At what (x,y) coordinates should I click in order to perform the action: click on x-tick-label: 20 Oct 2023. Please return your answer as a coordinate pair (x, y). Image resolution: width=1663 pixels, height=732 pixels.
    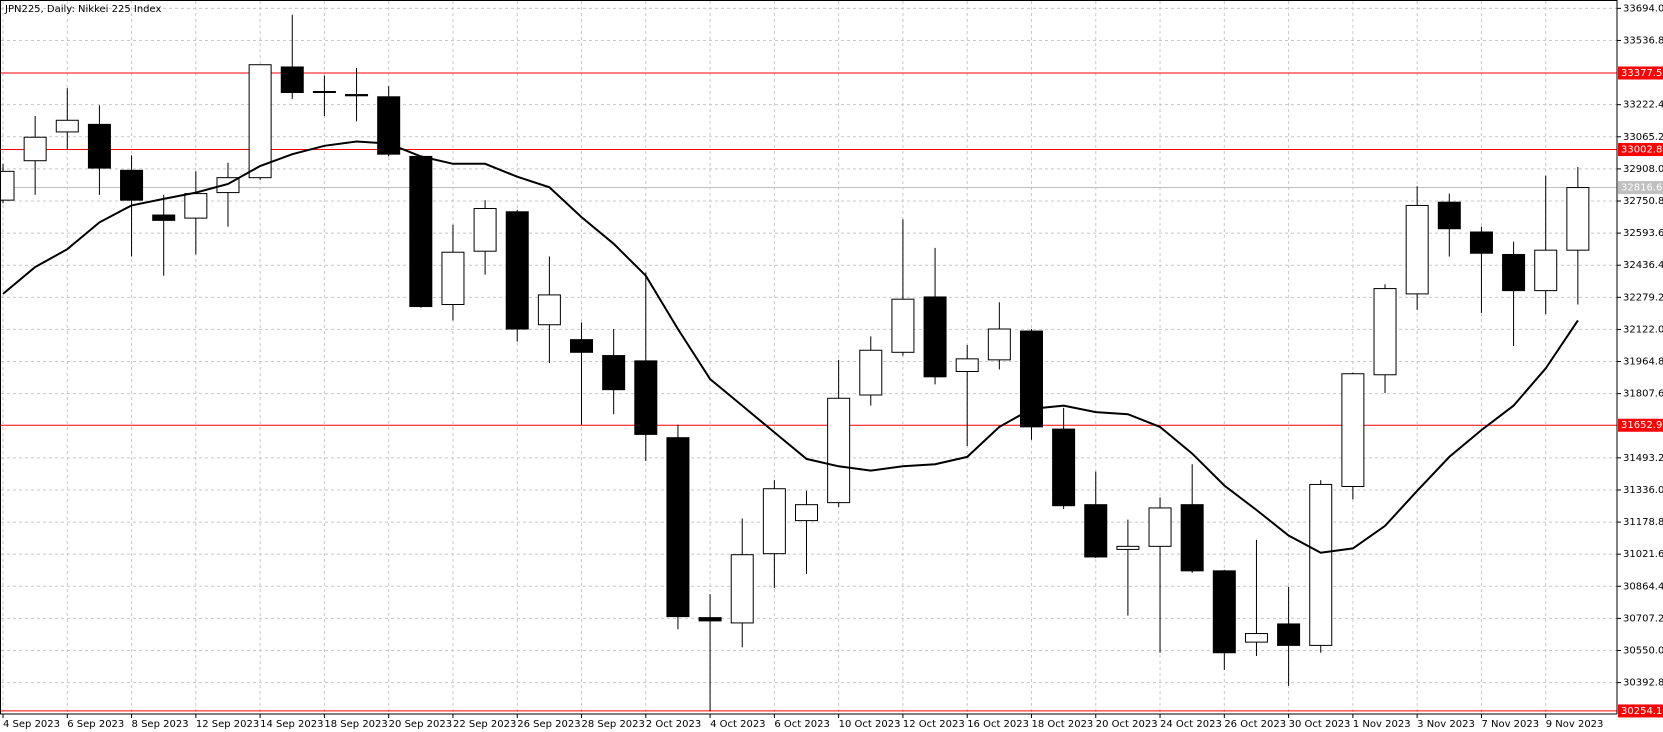
    Looking at the image, I should click on (1127, 724).